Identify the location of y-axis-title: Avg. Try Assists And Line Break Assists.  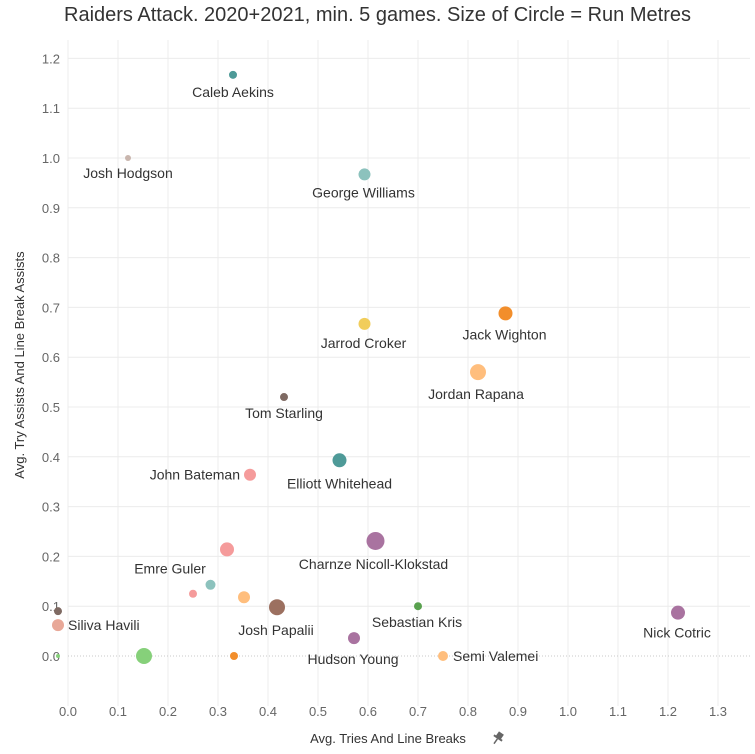
(19, 365).